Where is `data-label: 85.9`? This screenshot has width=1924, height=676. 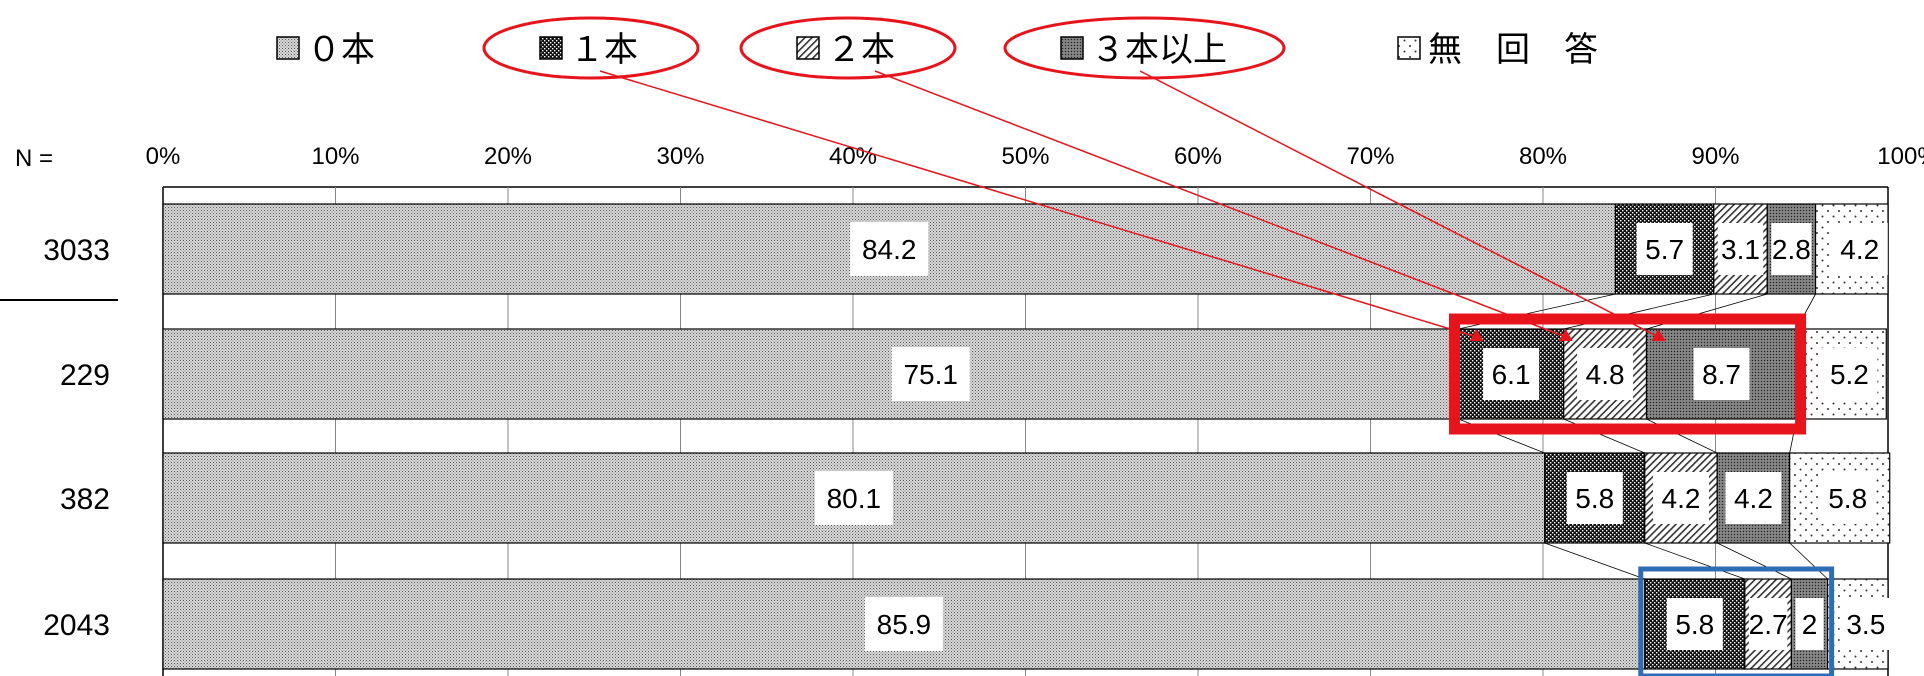
data-label: 85.9 is located at coordinates (904, 624).